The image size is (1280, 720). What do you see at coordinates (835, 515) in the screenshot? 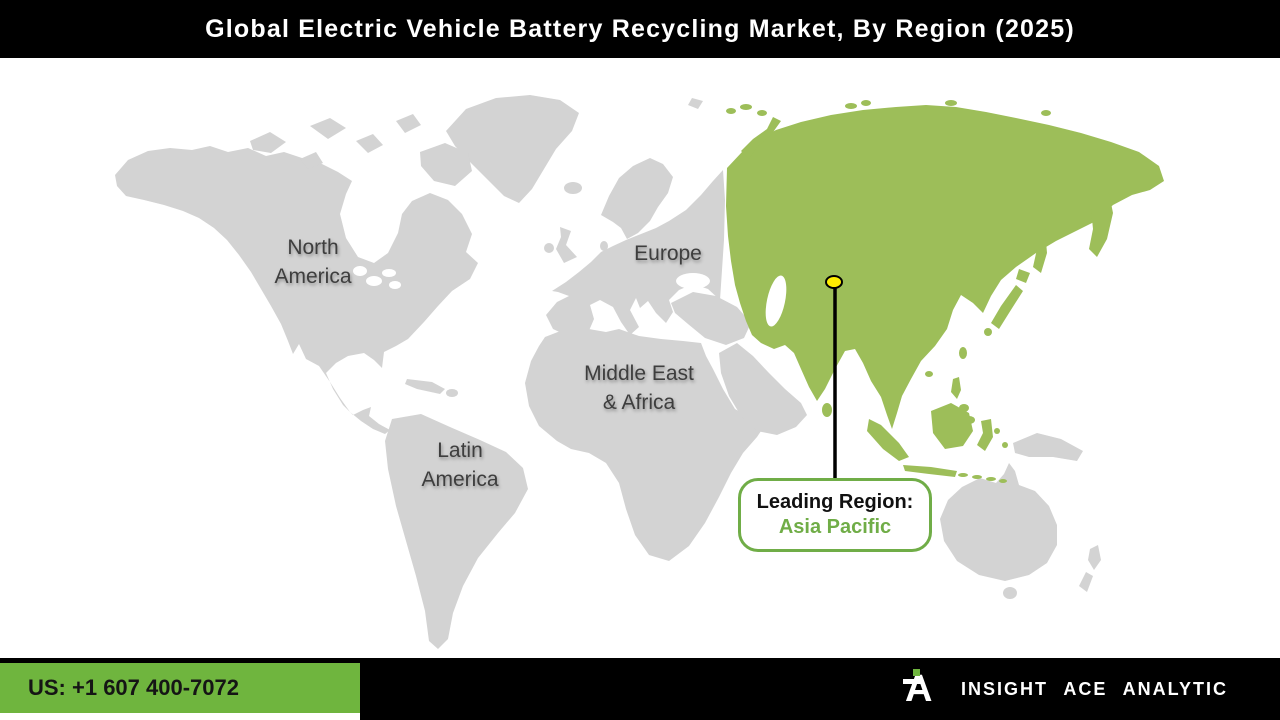
I see `leading-region-callout: Leading Region: Asia Pacific` at bounding box center [835, 515].